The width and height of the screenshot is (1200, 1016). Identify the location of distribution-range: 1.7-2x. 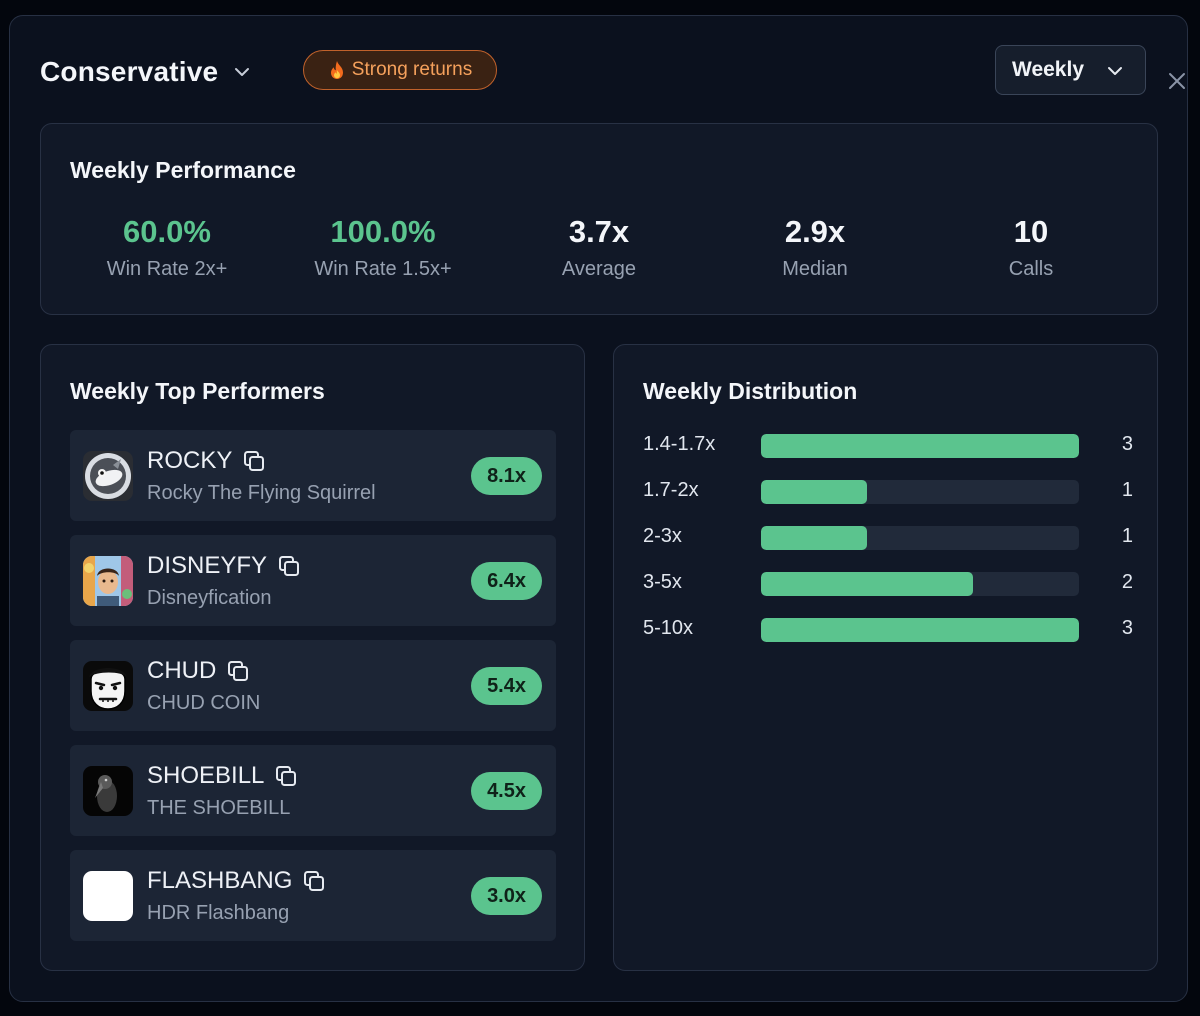
(671, 490).